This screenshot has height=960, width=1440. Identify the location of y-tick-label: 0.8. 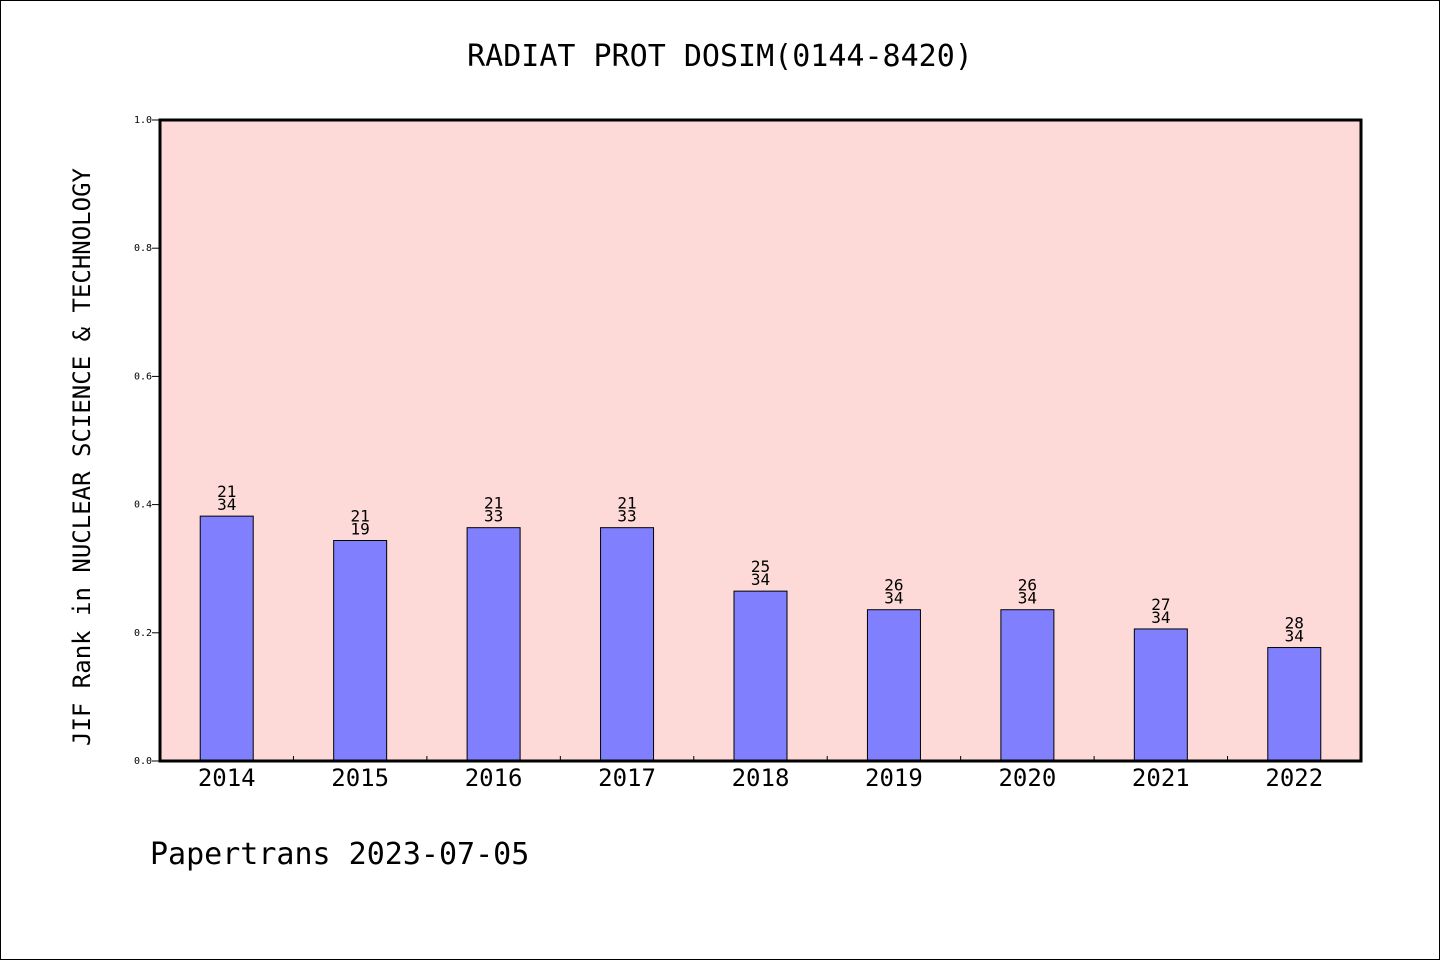
(143, 248).